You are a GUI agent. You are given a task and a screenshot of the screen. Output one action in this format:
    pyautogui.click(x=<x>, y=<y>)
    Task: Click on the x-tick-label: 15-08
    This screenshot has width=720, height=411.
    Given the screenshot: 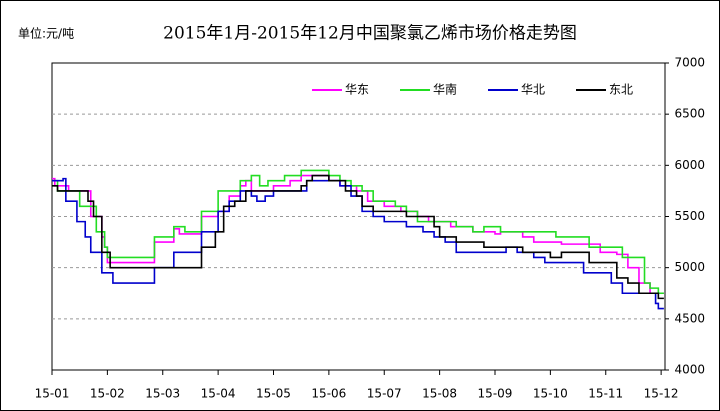 What is the action you would take?
    pyautogui.click(x=439, y=394)
    